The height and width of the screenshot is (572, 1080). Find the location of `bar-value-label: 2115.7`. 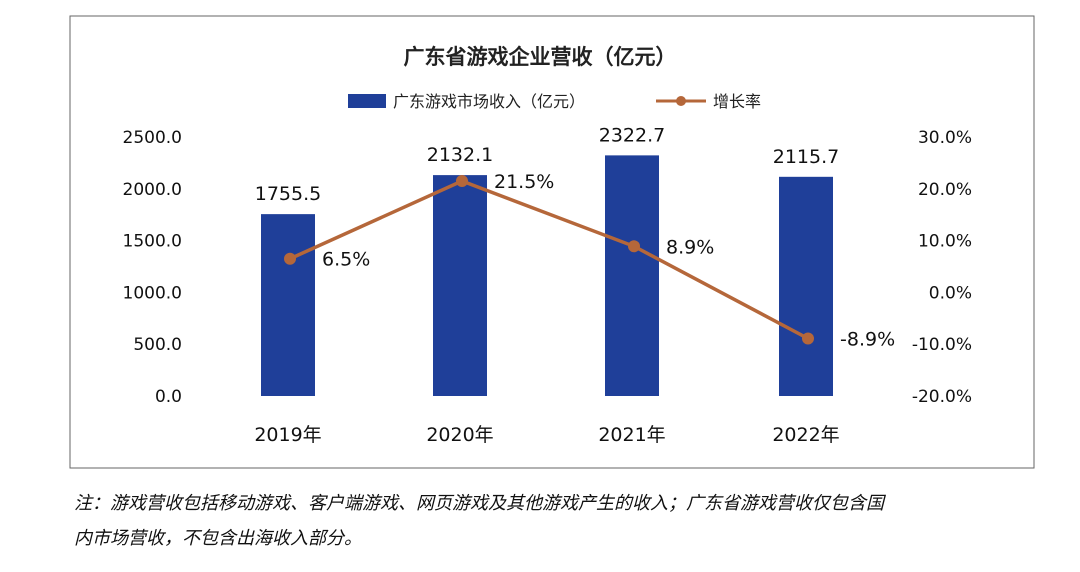

bar-value-label: 2115.7 is located at coordinates (806, 157).